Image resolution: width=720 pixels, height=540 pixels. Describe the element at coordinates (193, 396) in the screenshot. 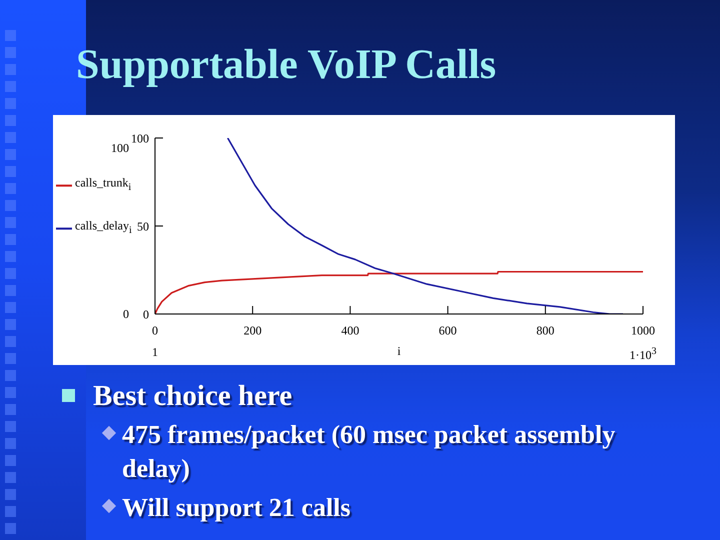

I see `text: Best choice here` at that location.